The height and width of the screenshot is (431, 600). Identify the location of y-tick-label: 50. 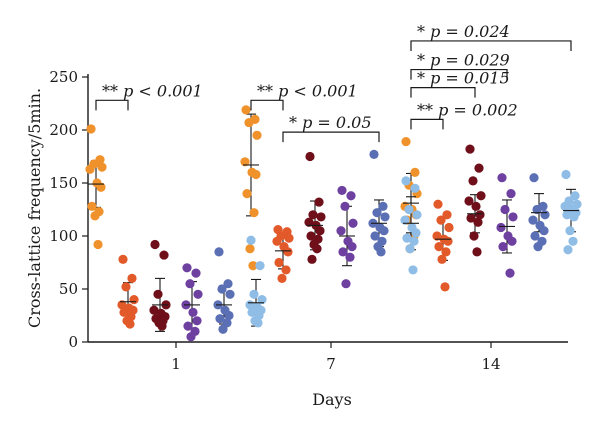
(68, 289).